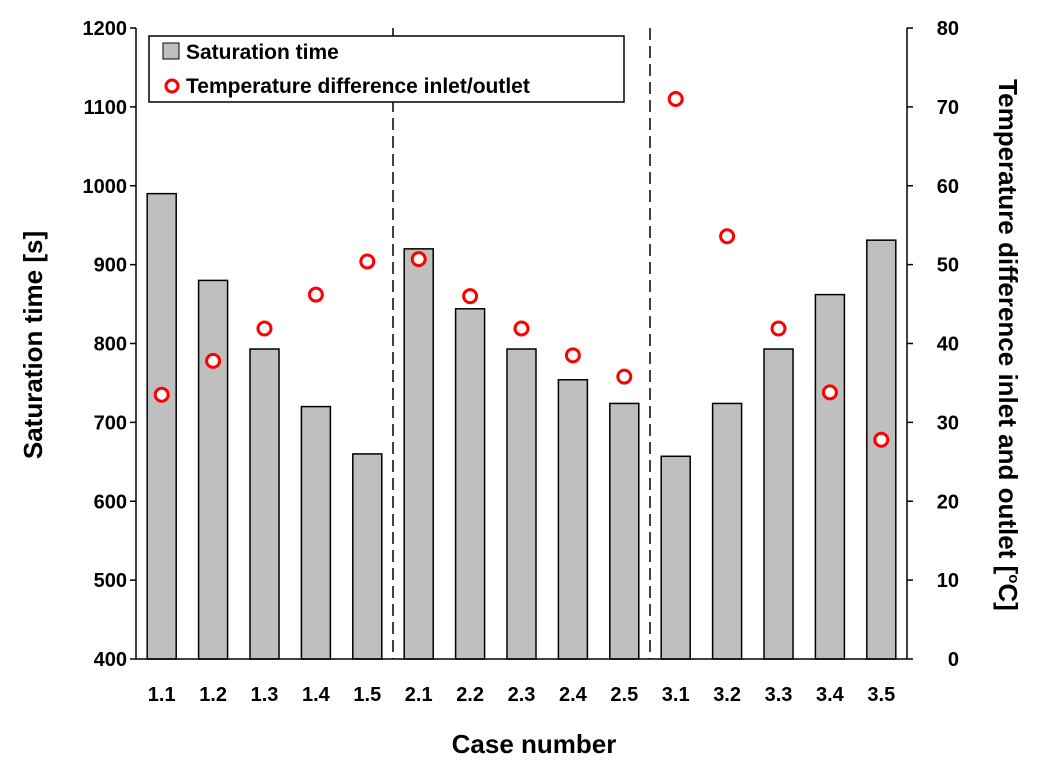  Describe the element at coordinates (676, 695) in the screenshot. I see `x-tick-label-3.1: 3.1` at that location.